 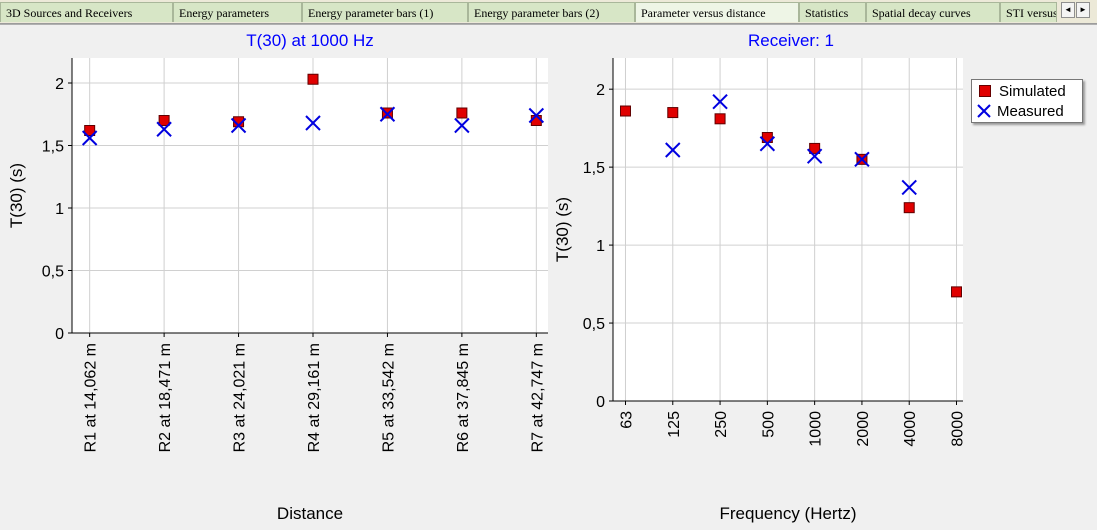 I want to click on x-tick-label: 250, so click(x=721, y=424).